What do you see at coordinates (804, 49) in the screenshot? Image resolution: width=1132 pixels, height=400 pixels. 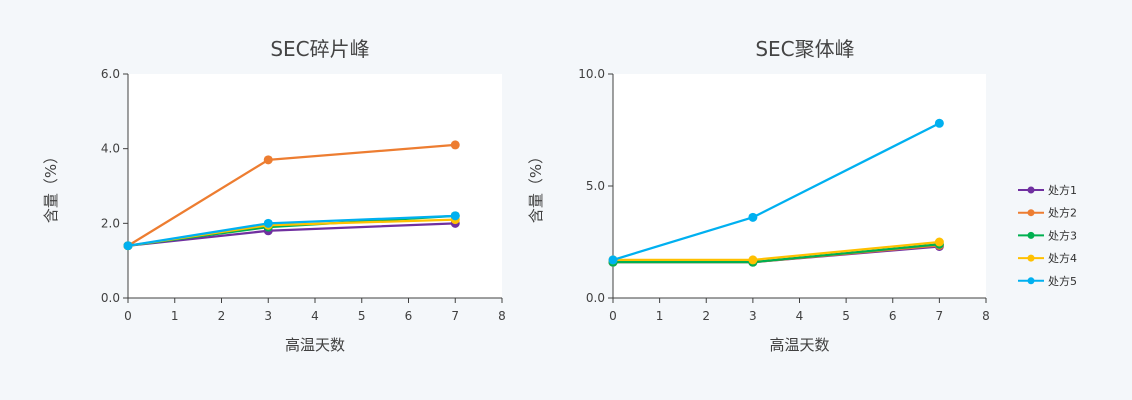 I see `chart-title: SEC聚体峰` at bounding box center [804, 49].